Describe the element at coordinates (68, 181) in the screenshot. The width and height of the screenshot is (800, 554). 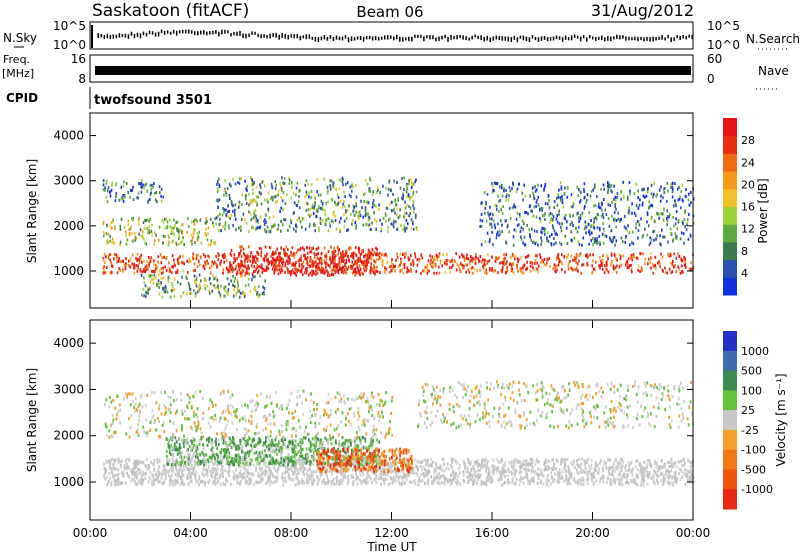
I see `y-tick-label: 3000` at that location.